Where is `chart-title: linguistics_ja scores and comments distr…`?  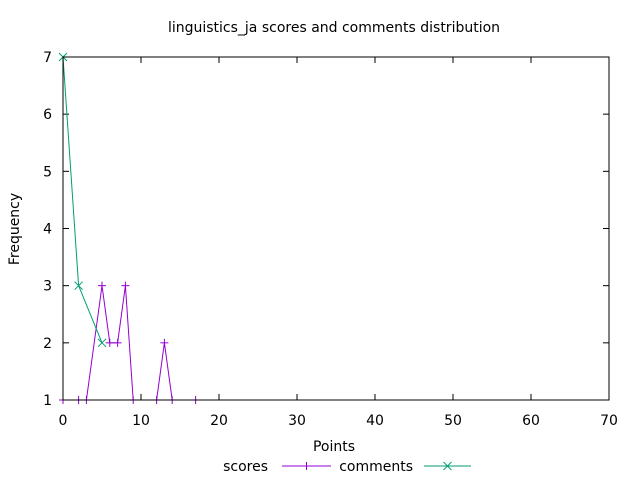 chart-title: linguistics_ja scores and comments distr… is located at coordinates (334, 28).